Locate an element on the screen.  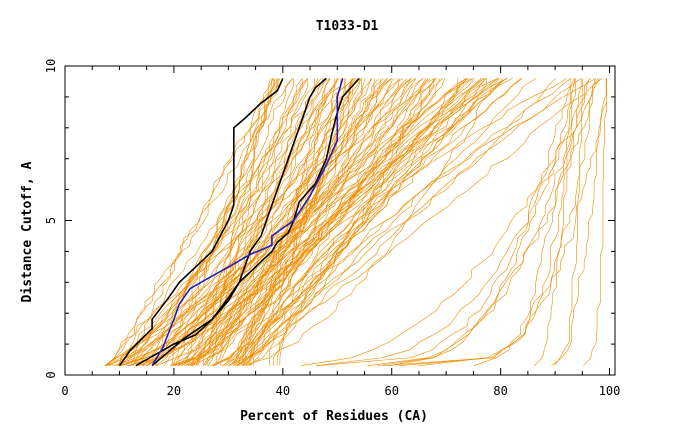
x-axis-label: Percent of Residues (CA) is located at coordinates (334, 416).